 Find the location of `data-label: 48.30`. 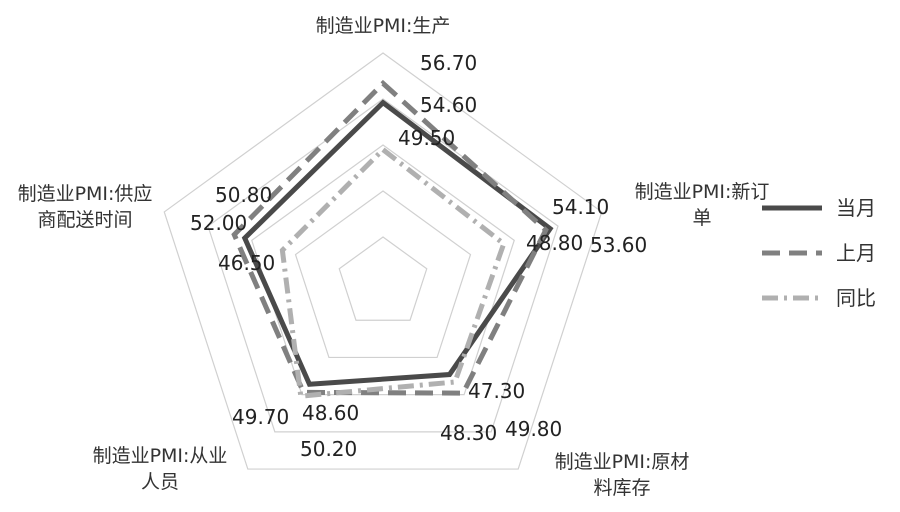

data-label: 48.30 is located at coordinates (468, 433).